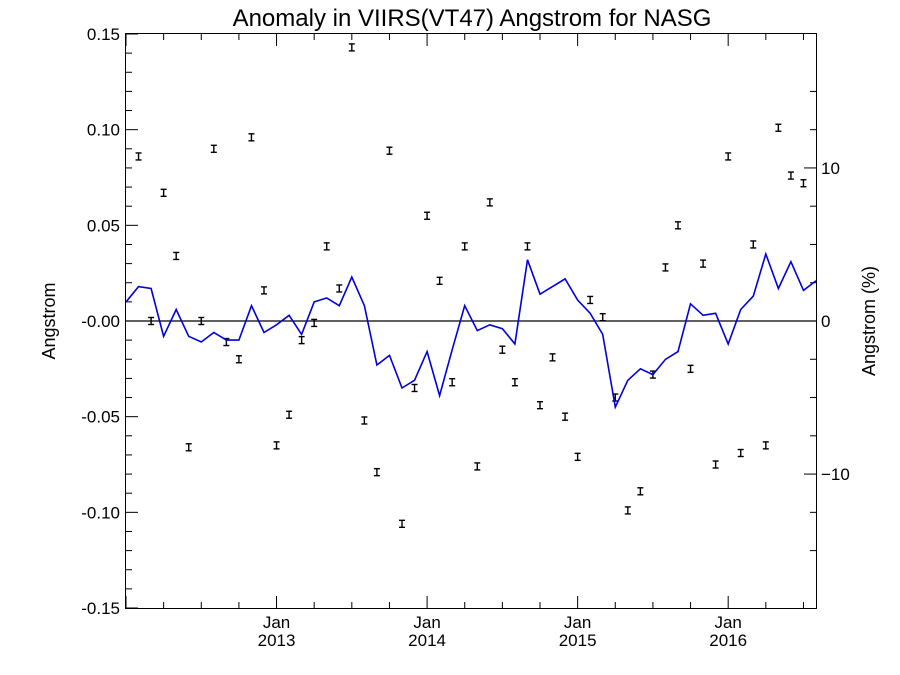 The width and height of the screenshot is (900, 675). I want to click on x-tick-year-label: 2016, so click(728, 640).